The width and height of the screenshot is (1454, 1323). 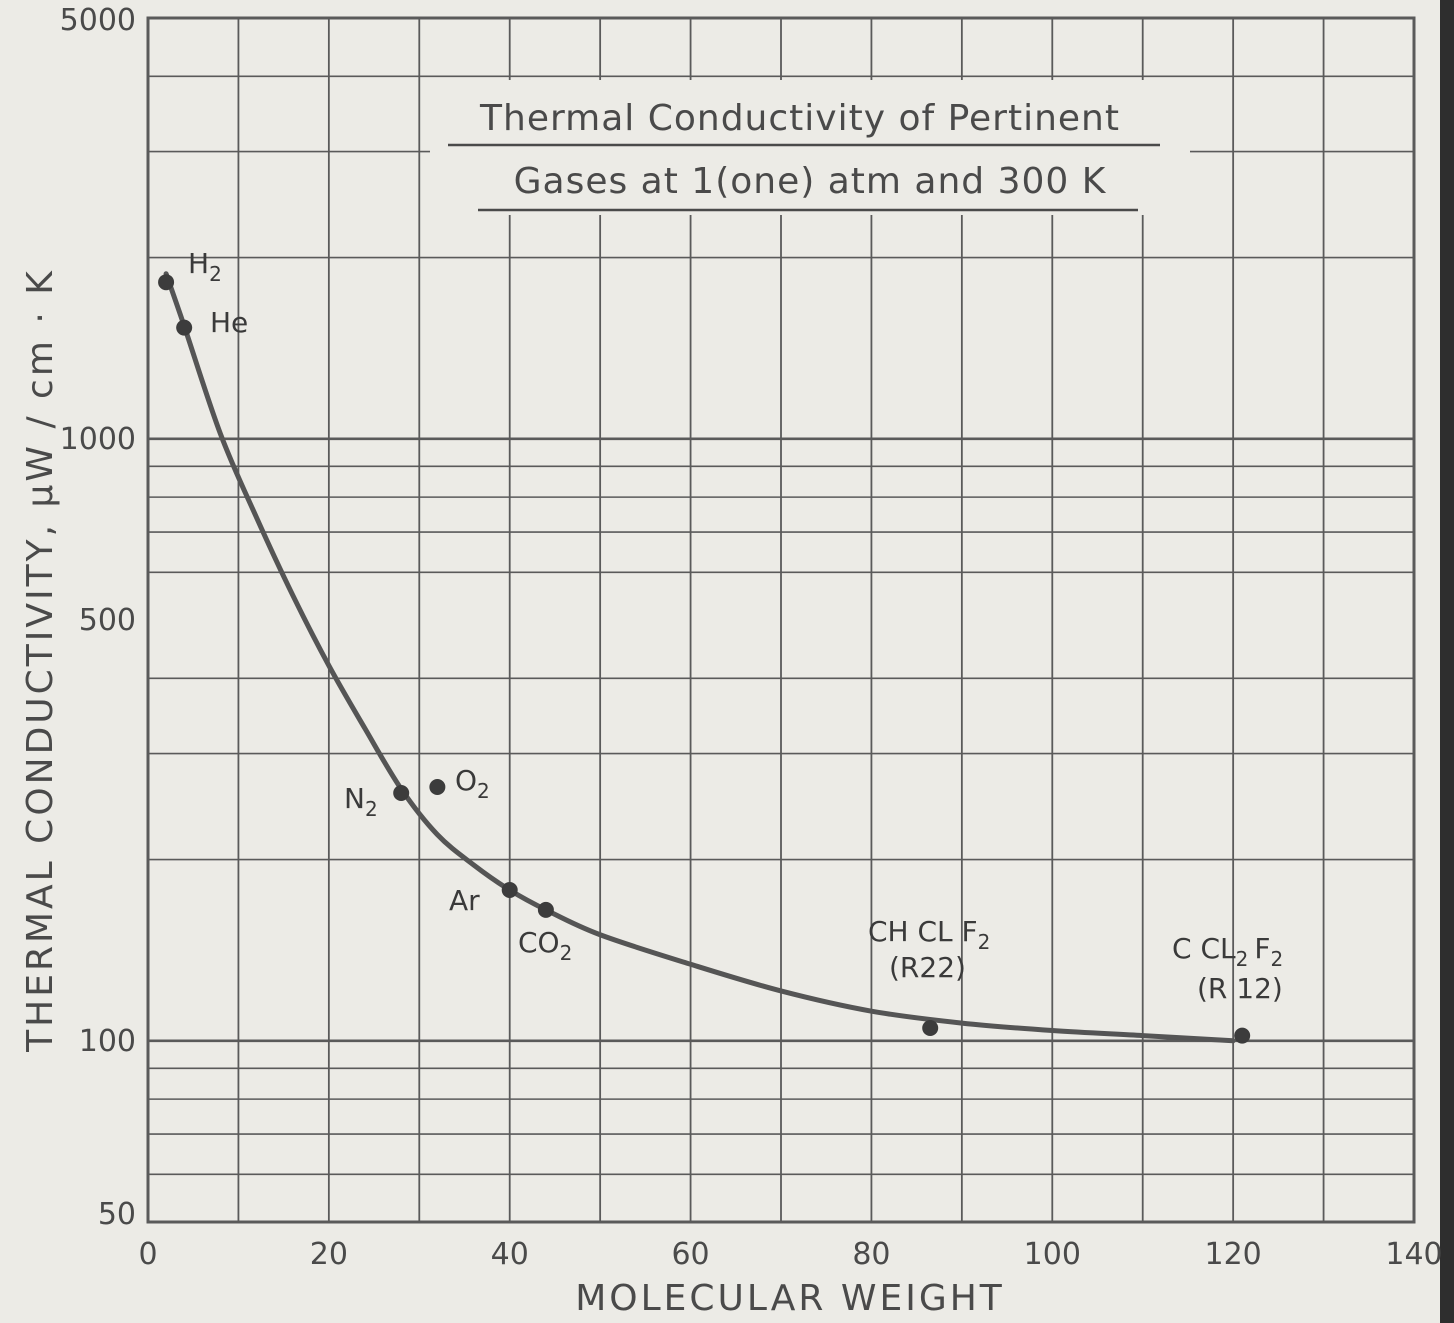 What do you see at coordinates (510, 1254) in the screenshot?
I see `x-tick-label: 40` at bounding box center [510, 1254].